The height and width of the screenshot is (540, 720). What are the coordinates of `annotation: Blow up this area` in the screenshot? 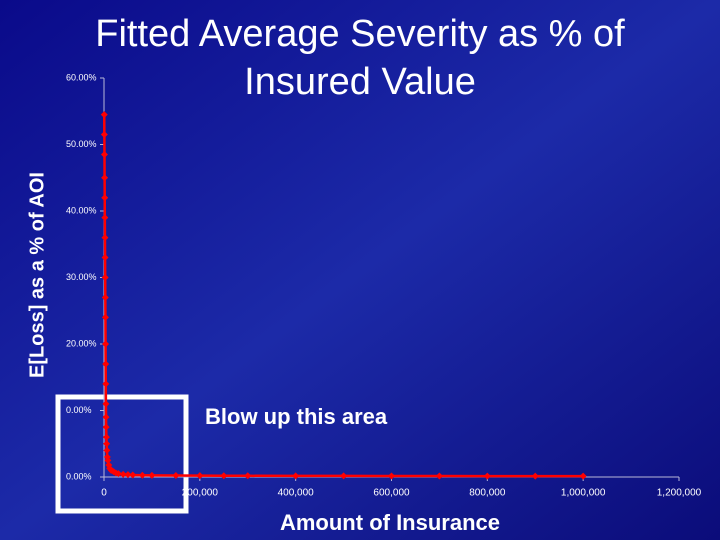 It's located at (296, 416).